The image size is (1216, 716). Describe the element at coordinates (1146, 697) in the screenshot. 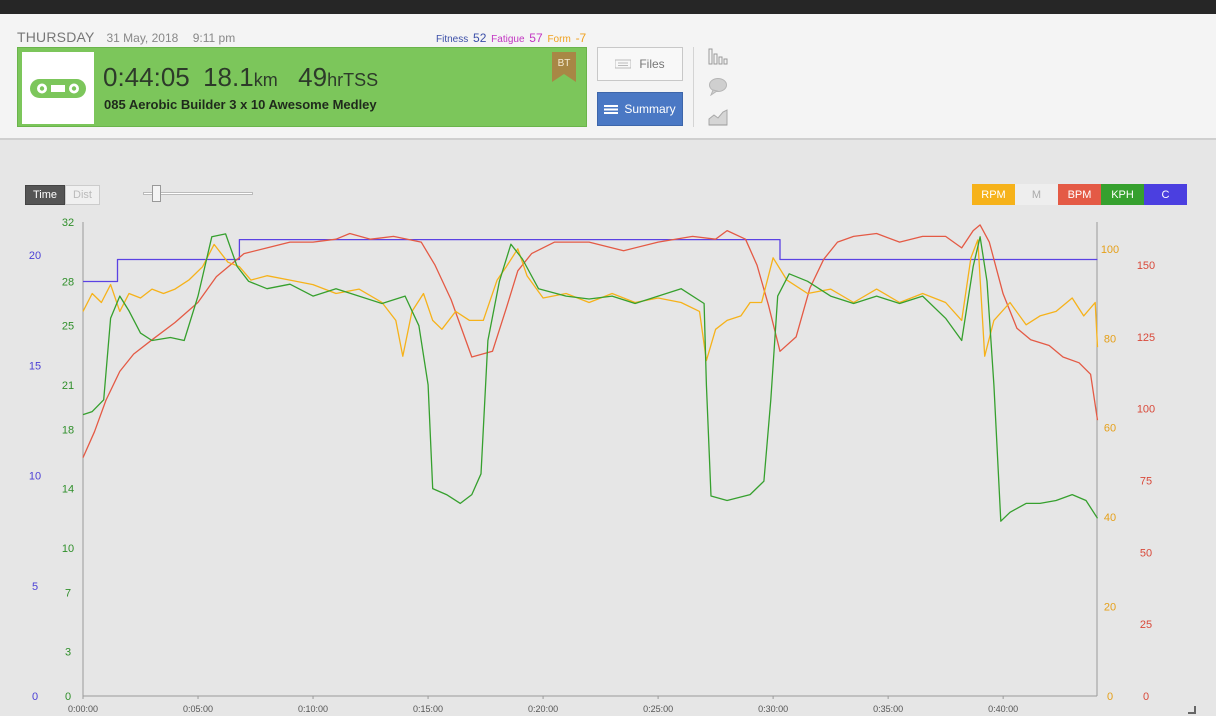

I see `bpm-tick-label: 0` at that location.